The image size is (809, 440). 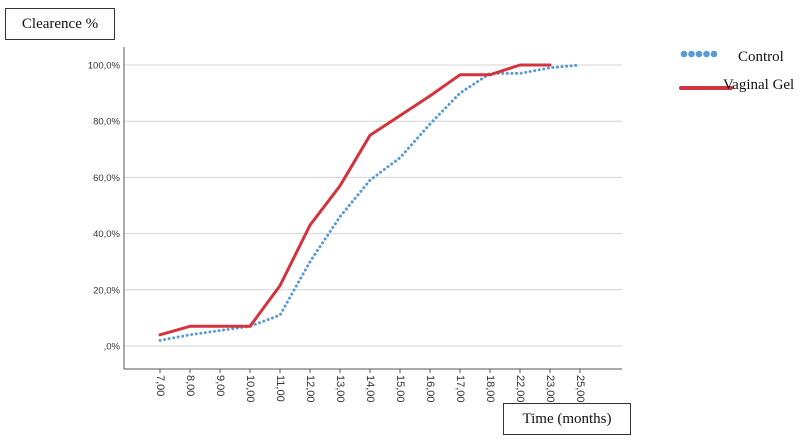 I want to click on y-tick-label: 60,0%, so click(x=106, y=178).